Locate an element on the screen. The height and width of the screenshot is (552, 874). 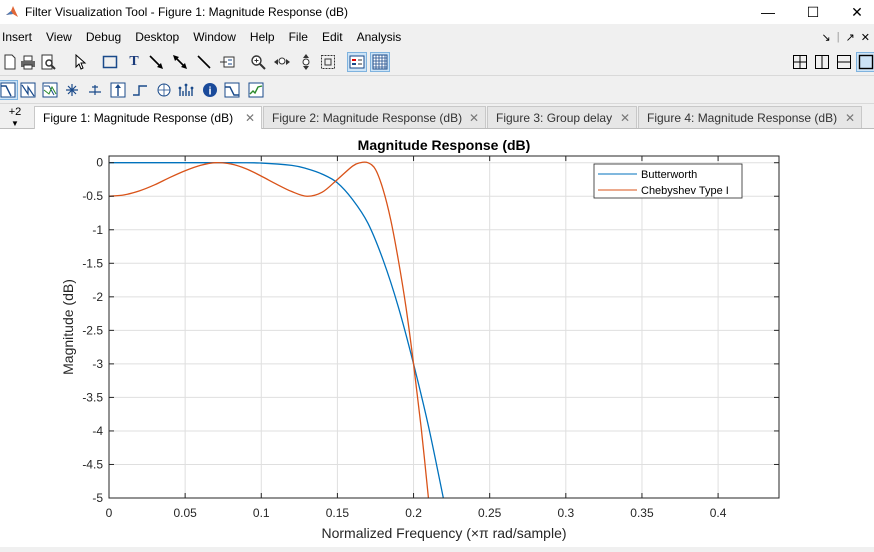
tab-label: Figure 4: Magnitude Response (dB) is located at coordinates (742, 117).